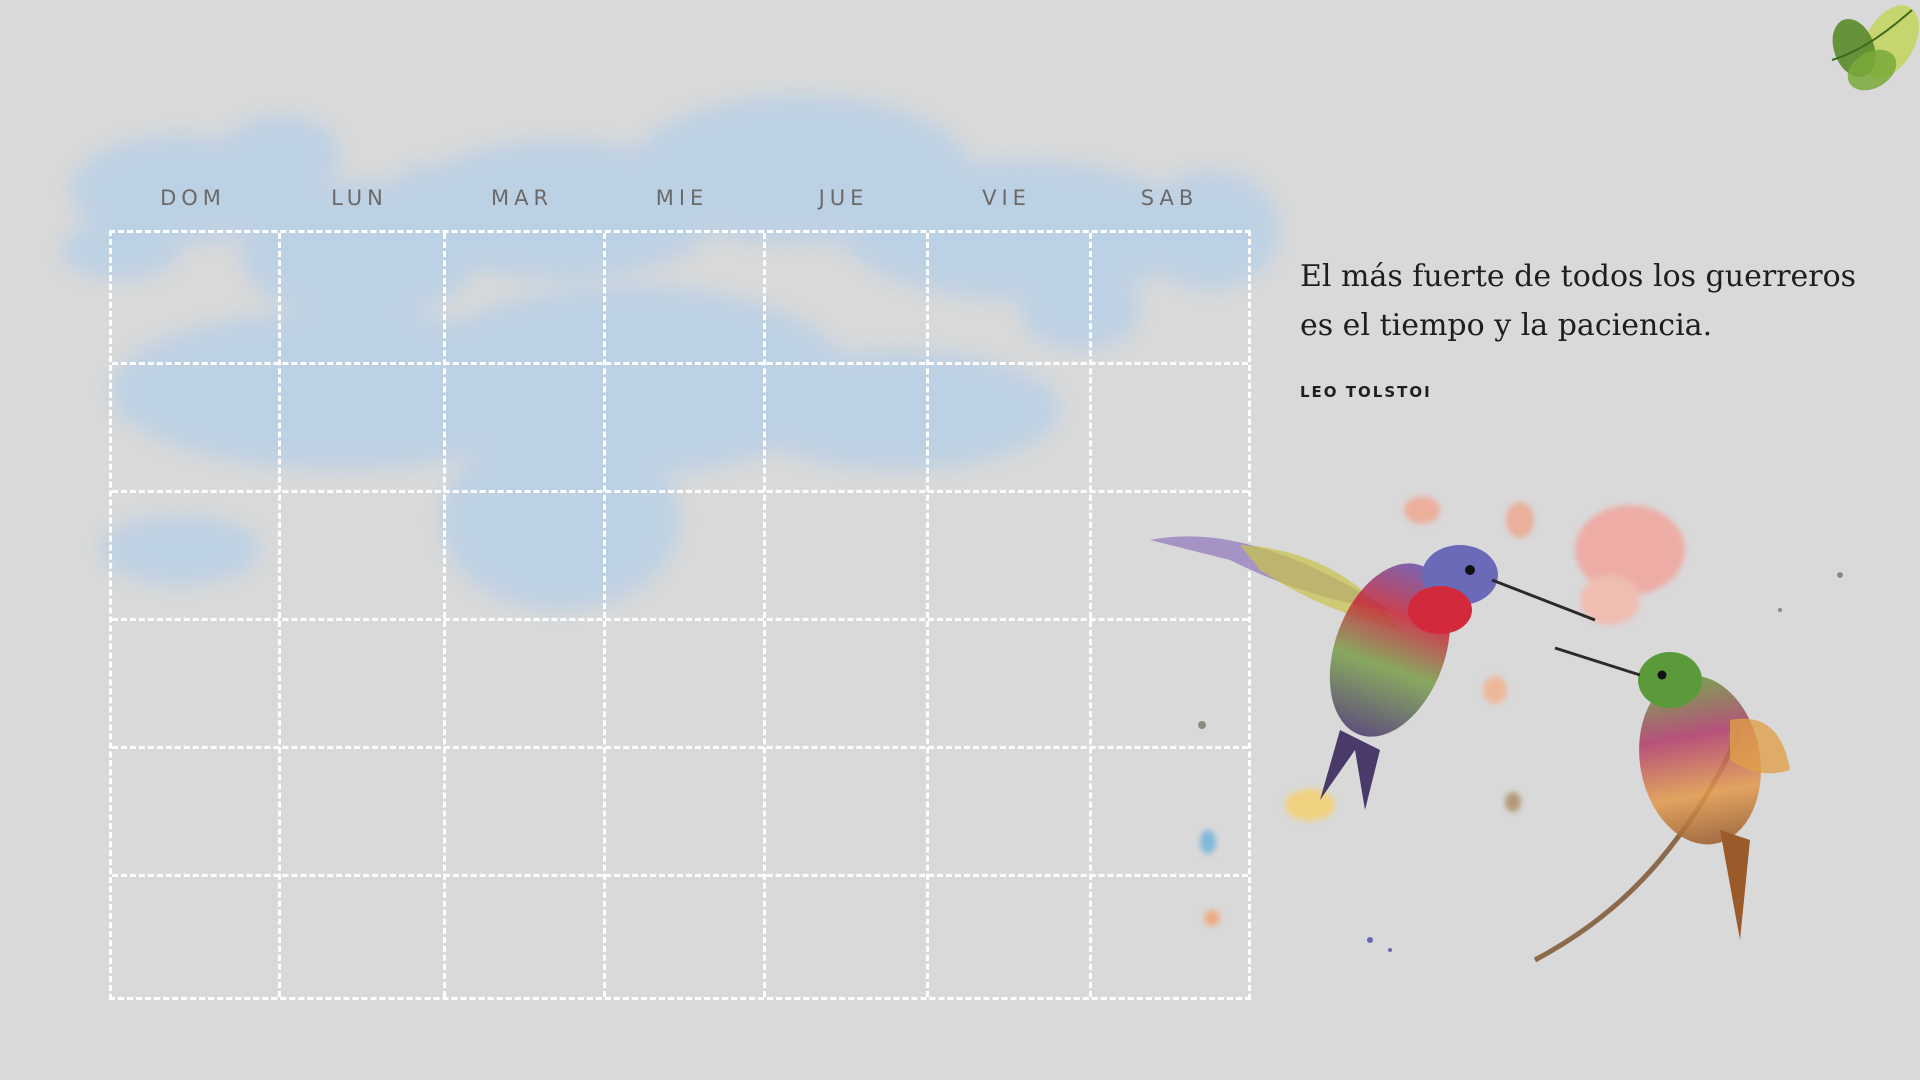 The height and width of the screenshot is (1080, 1920). What do you see at coordinates (193, 198) in the screenshot?
I see `day-header-sunday: DOM` at bounding box center [193, 198].